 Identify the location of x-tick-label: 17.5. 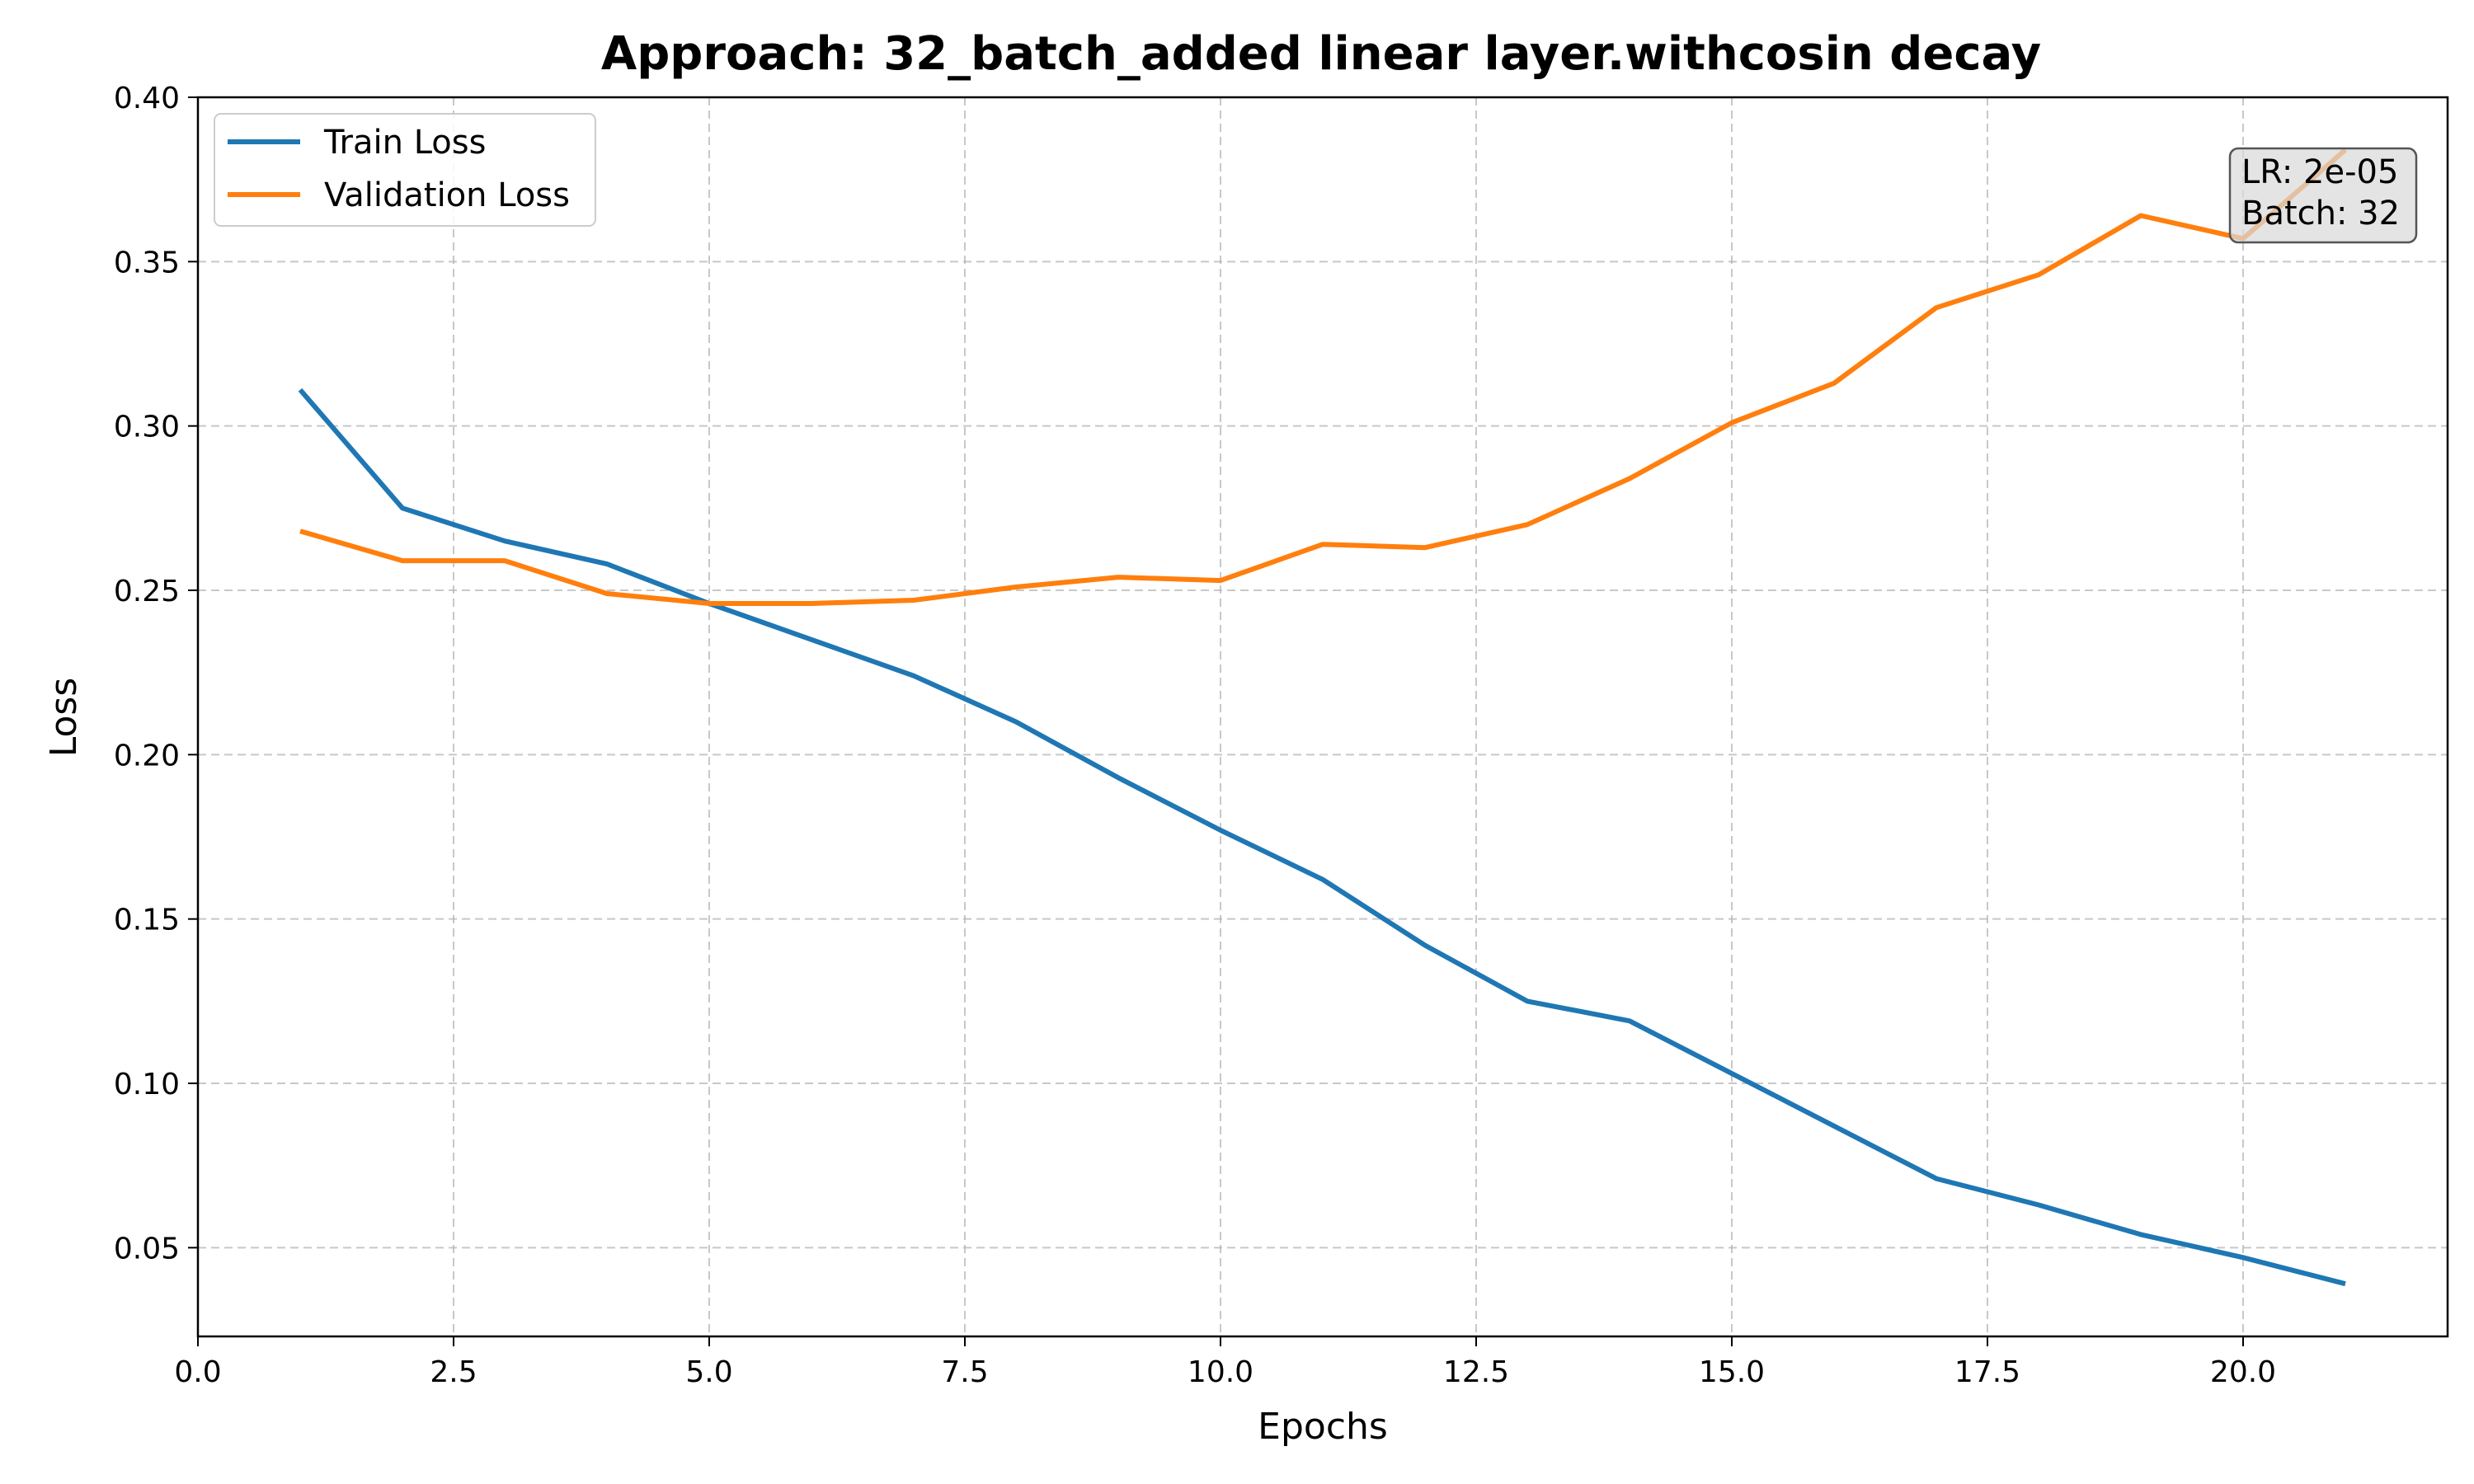
(1987, 1372).